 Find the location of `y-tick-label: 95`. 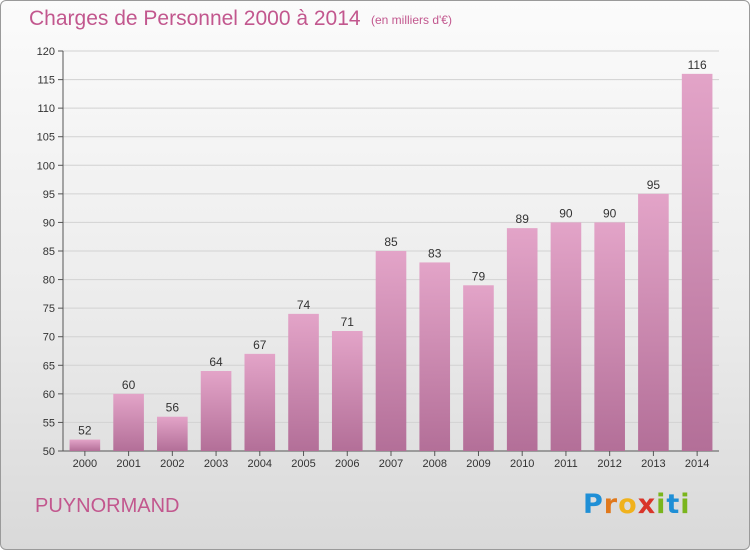

y-tick-label: 95 is located at coordinates (49, 195).